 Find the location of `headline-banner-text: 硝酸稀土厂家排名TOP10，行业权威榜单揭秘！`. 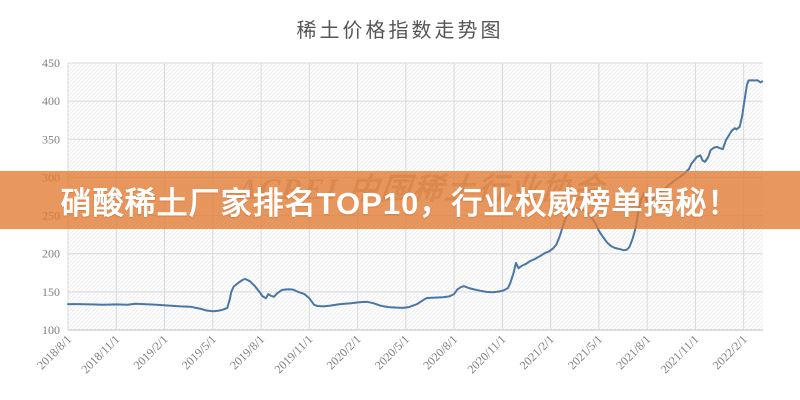

headline-banner-text: 硝酸稀土厂家排名TOP10，行业权威榜单揭秘！ is located at coordinates (400, 203).